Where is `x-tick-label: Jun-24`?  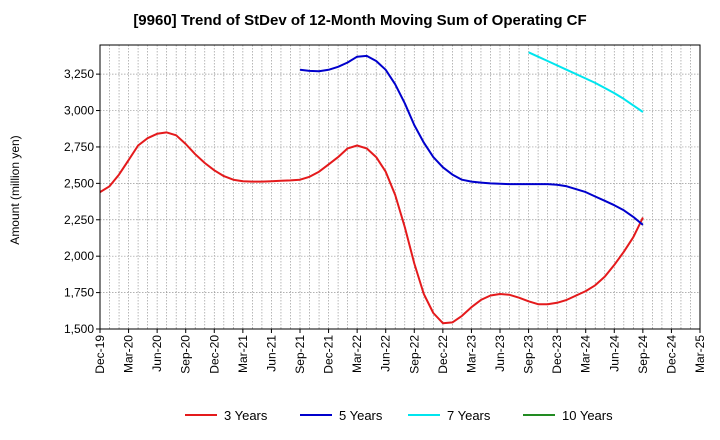 x-tick-label: Jun-24 is located at coordinates (614, 353).